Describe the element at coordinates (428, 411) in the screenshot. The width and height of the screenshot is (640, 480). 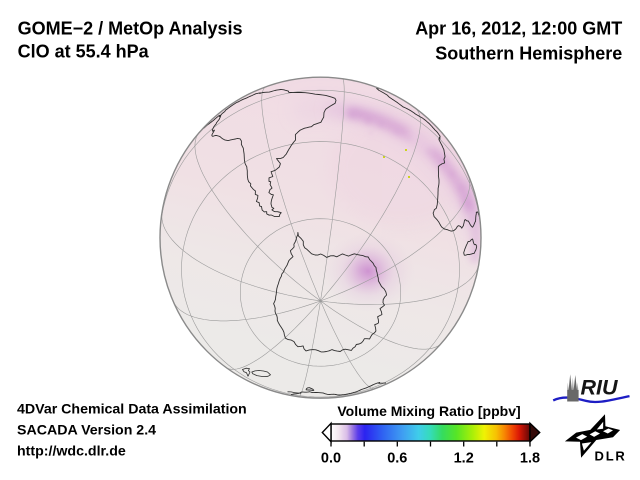
I see `svg-text: Volume Mixing Ratio [ppbv]` at that location.